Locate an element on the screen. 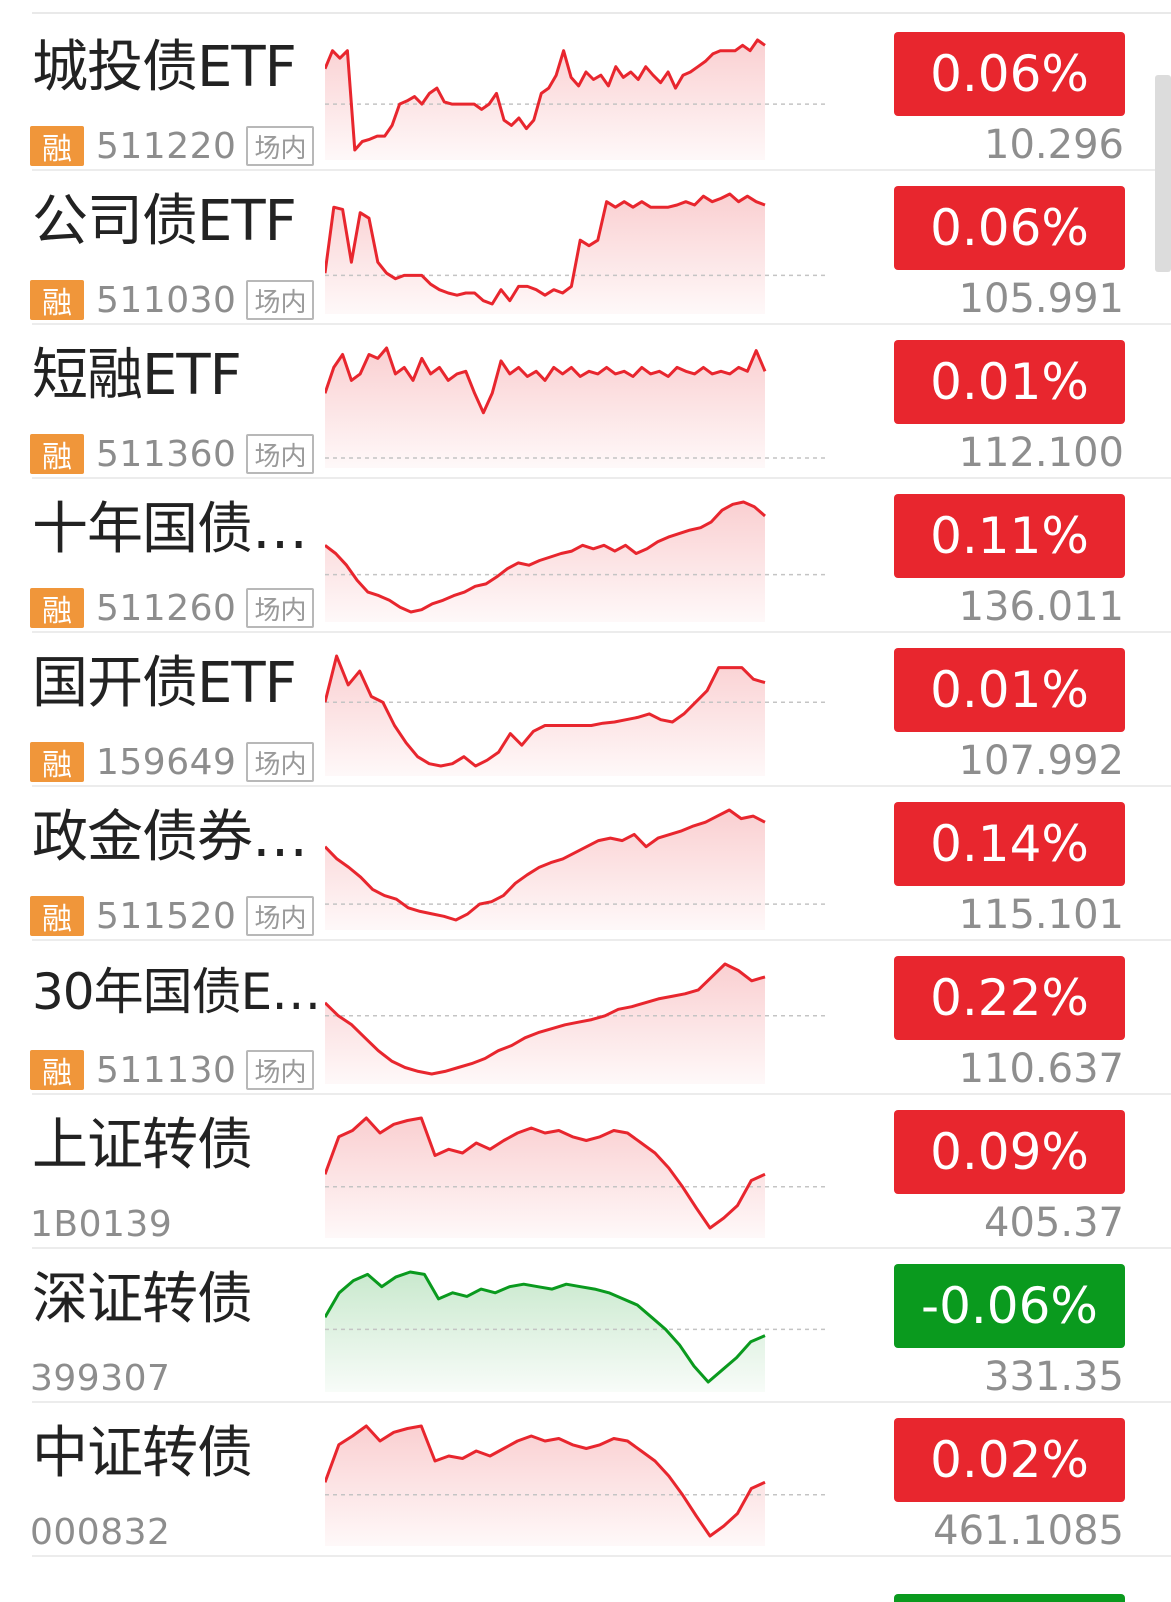 Image resolution: width=1171 pixels, height=1602 pixels. fund-meta: 融 511220 场内 is located at coordinates (172, 146).